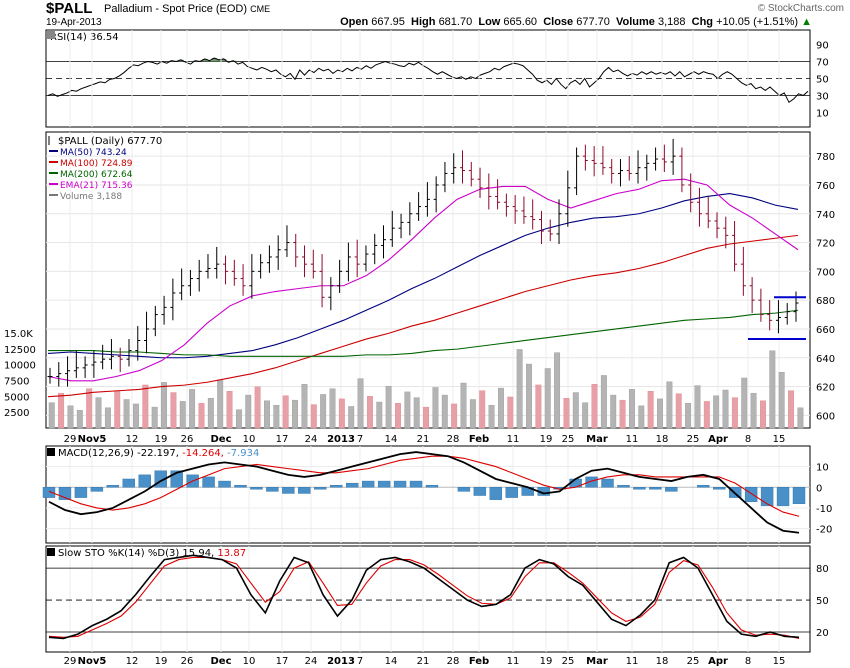 The height and width of the screenshot is (668, 850). Describe the element at coordinates (822, 63) in the screenshot. I see `rsi-tick-label: 70` at that location.